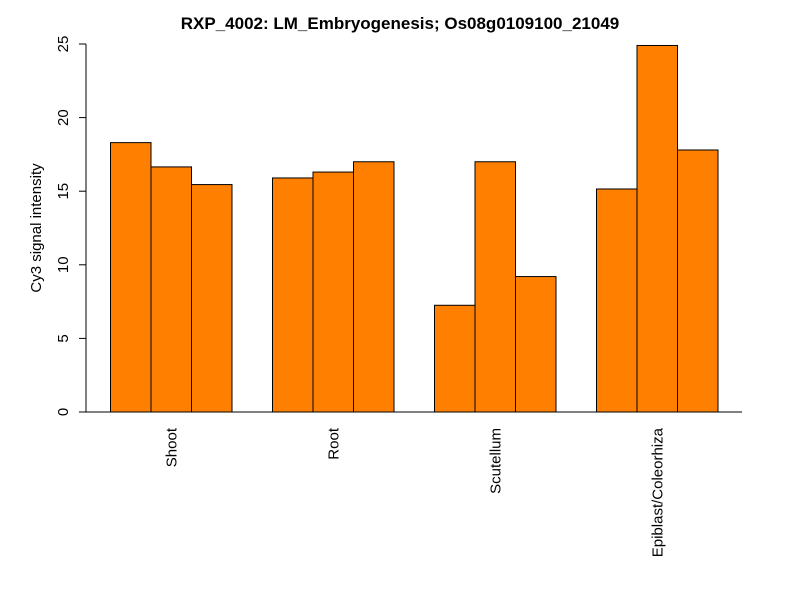 The height and width of the screenshot is (600, 800). I want to click on y-axis-label: Cy3 signal intensity, so click(36, 228).